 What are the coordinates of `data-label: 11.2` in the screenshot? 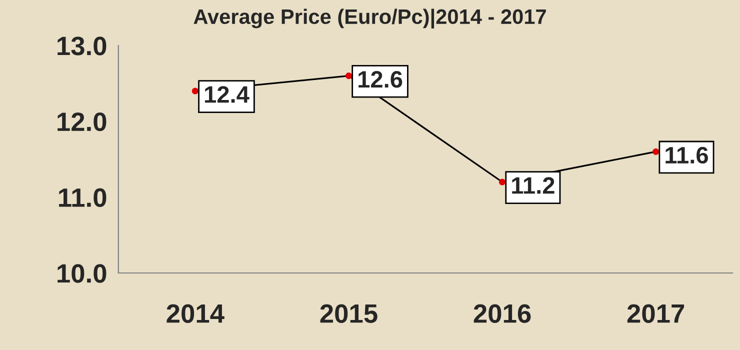 It's located at (533, 185).